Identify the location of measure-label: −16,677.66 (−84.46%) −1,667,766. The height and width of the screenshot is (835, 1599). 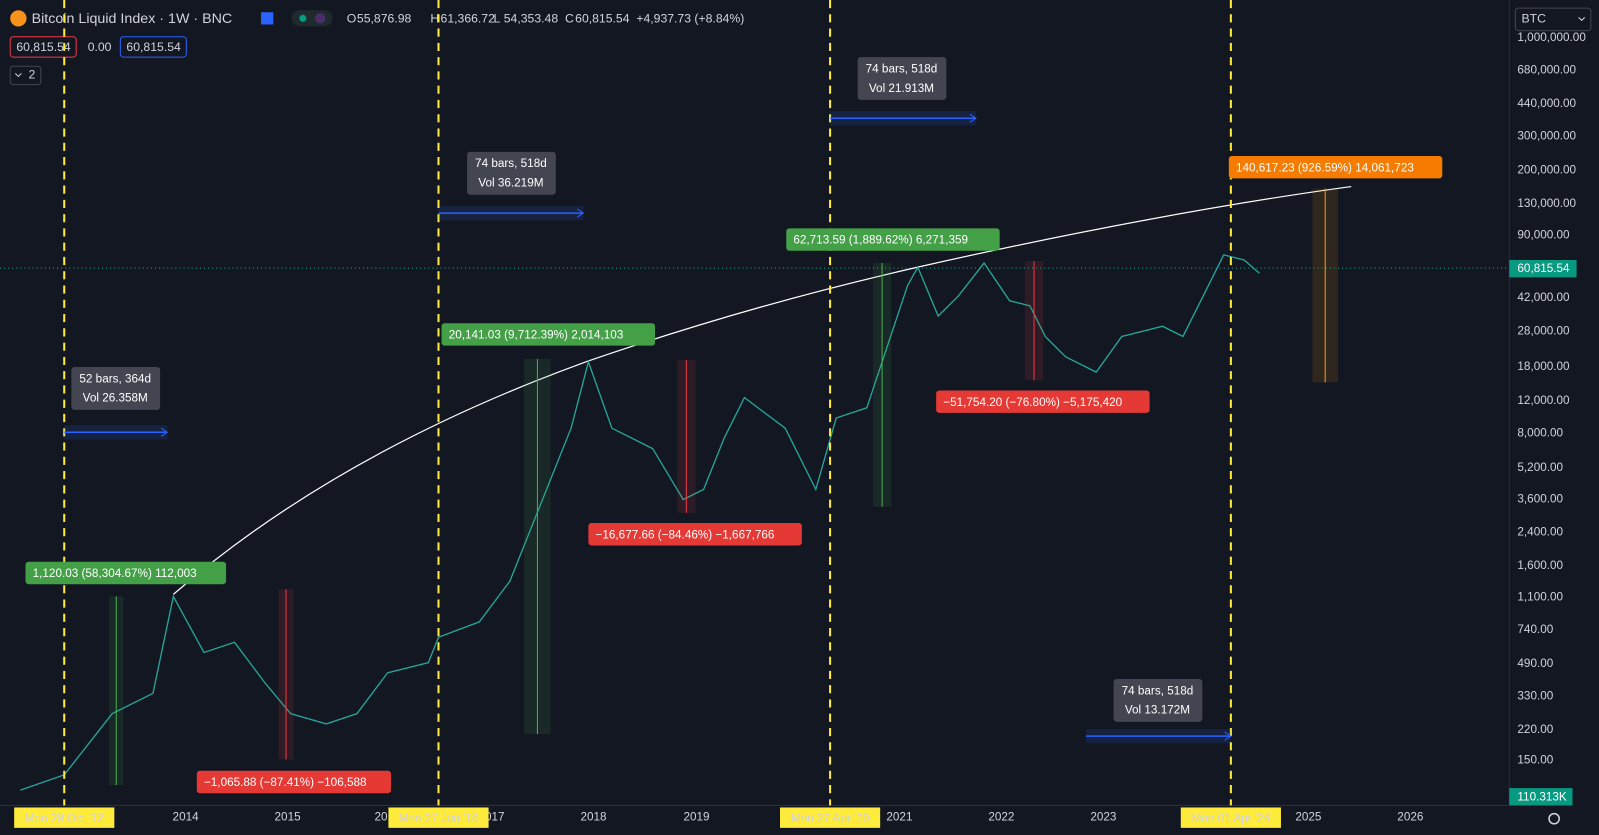
(685, 534).